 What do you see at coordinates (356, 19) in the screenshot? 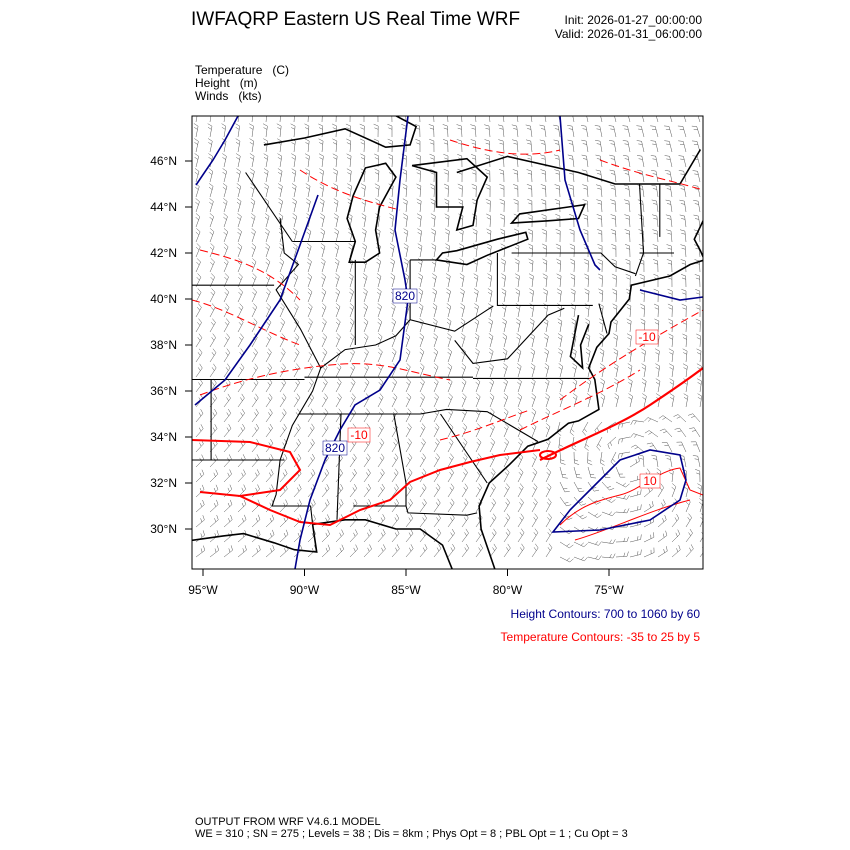
I see `plot-title: IWFAQRP Eastern US Real Time WRF` at bounding box center [356, 19].